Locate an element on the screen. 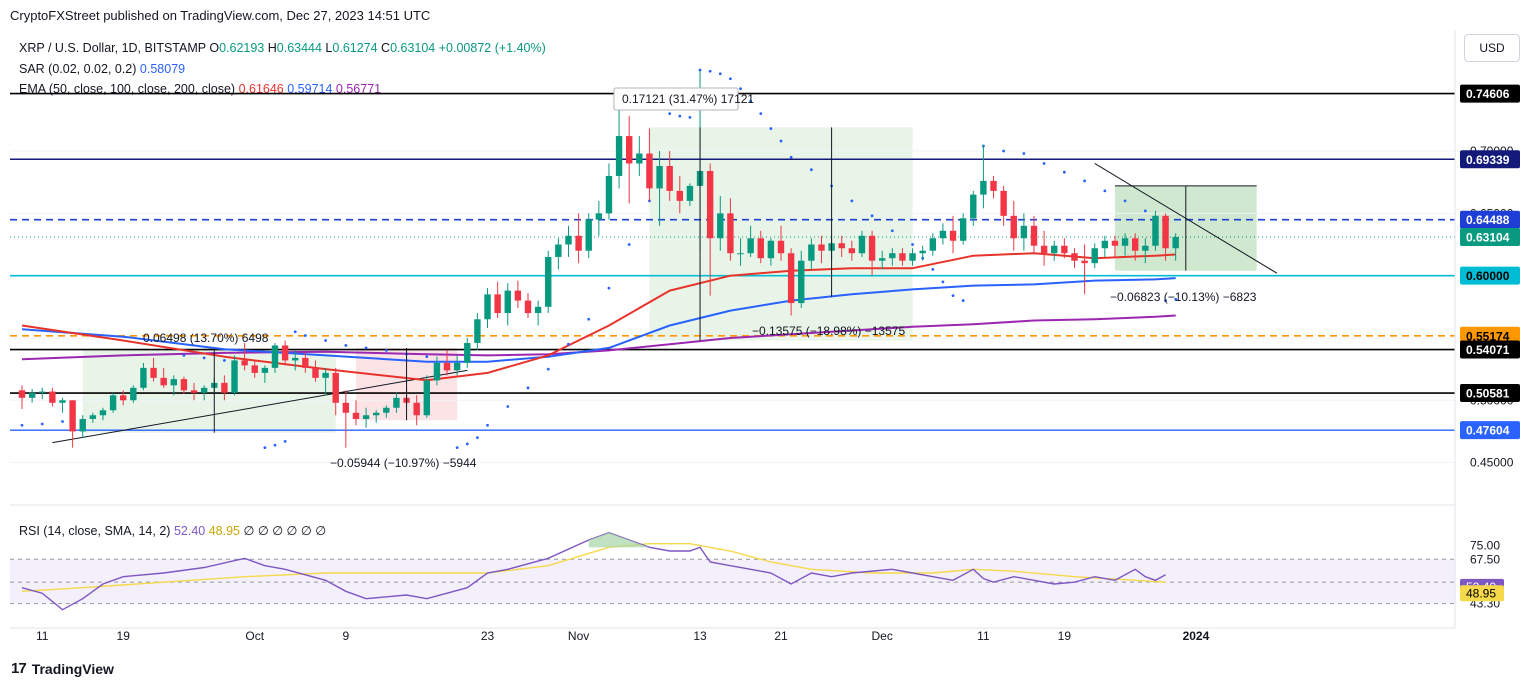  x-tick-label: 21 is located at coordinates (781, 636).